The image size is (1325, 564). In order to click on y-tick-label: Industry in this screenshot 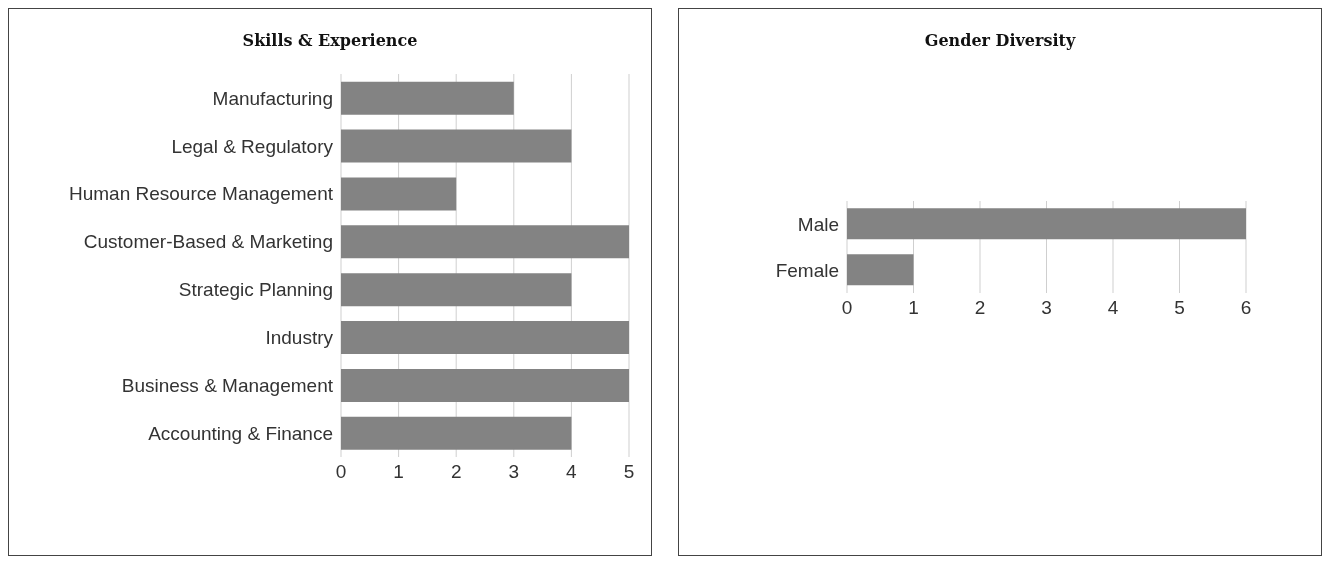, I will do `click(299, 338)`.